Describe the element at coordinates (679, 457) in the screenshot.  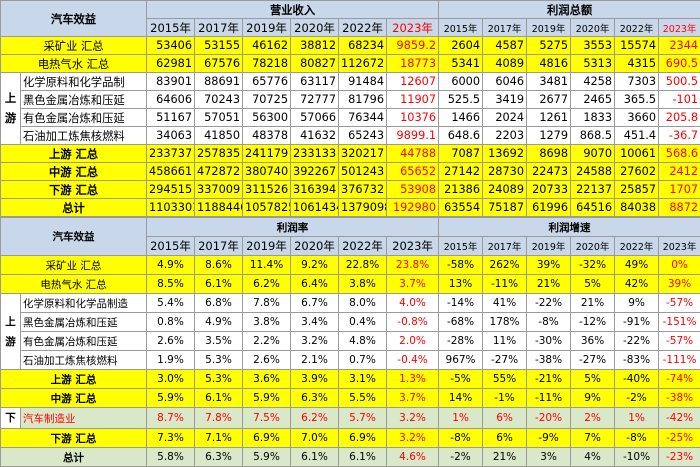
I see `growth-cell: -23%` at that location.